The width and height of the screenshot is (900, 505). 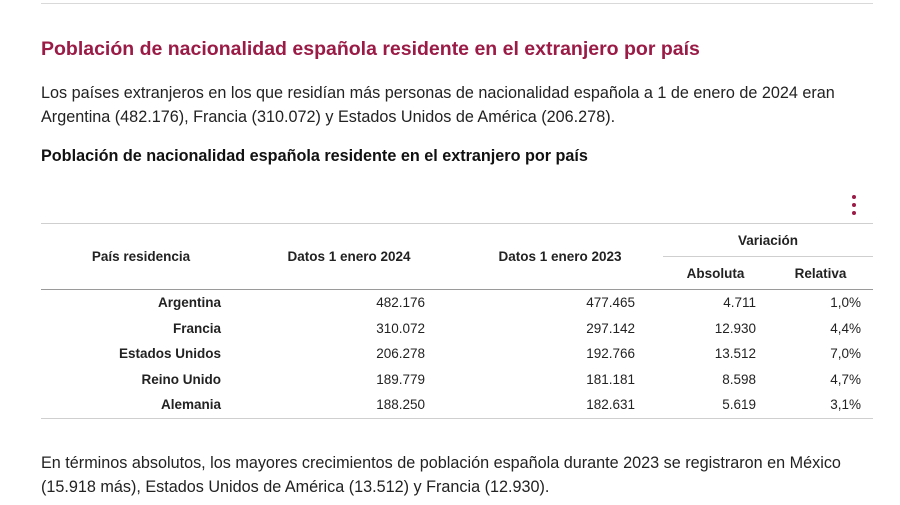 What do you see at coordinates (820, 405) in the screenshot?
I see `cell-relative: 3,1%` at bounding box center [820, 405].